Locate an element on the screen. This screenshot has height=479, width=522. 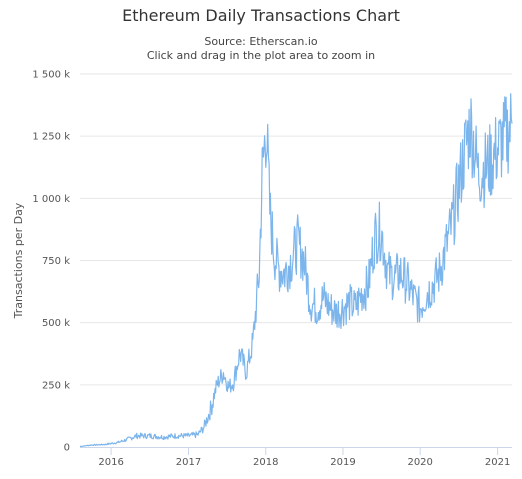
x-axis-ticks: 2016 2017 2018 2019 2020 2021 is located at coordinates (304, 457).